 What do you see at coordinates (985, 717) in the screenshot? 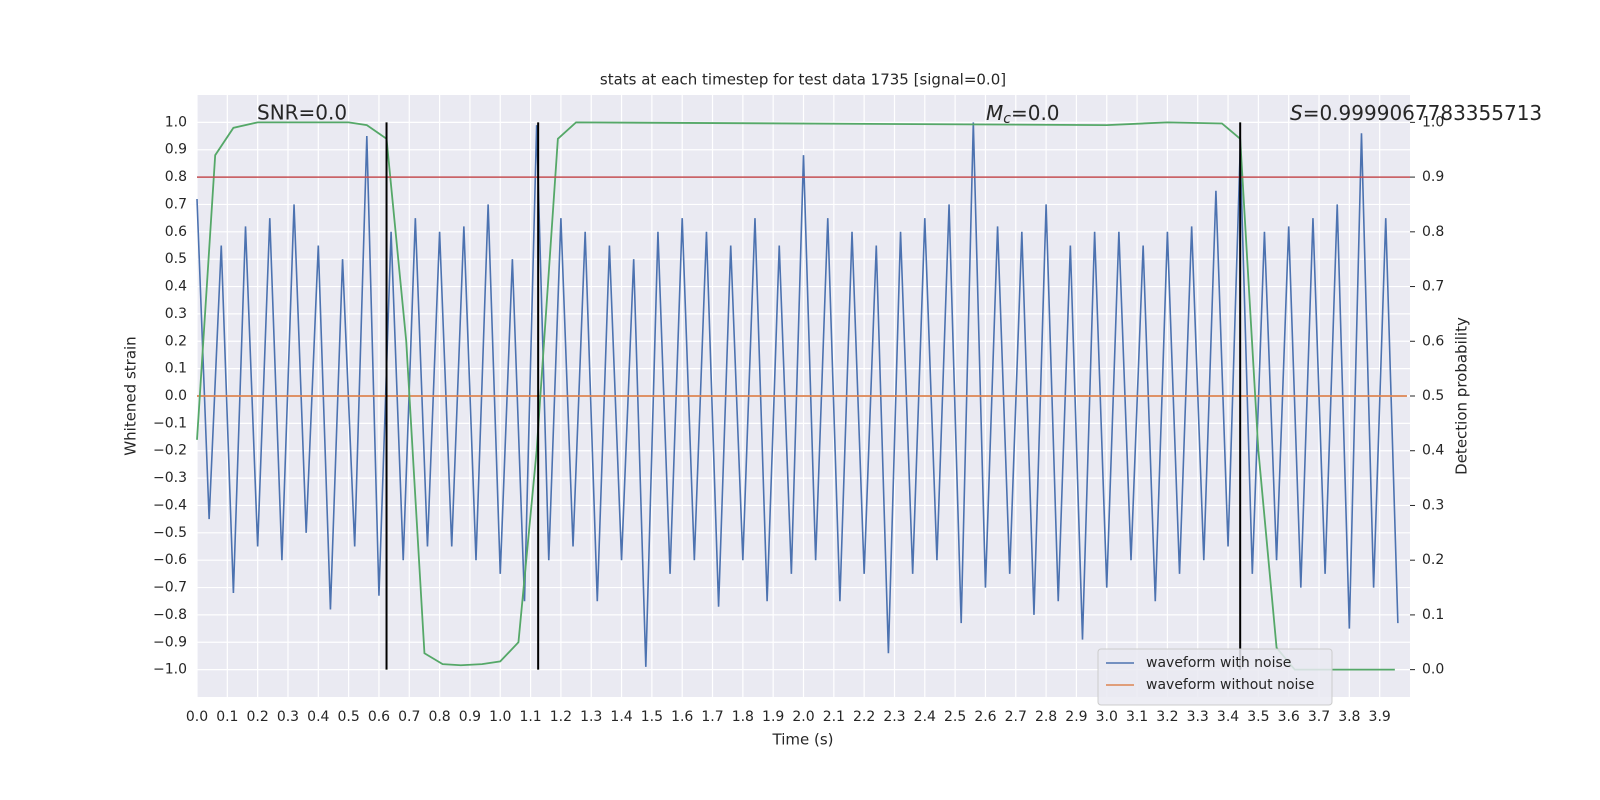
I see `x-tick-label: 2.6` at bounding box center [985, 717].